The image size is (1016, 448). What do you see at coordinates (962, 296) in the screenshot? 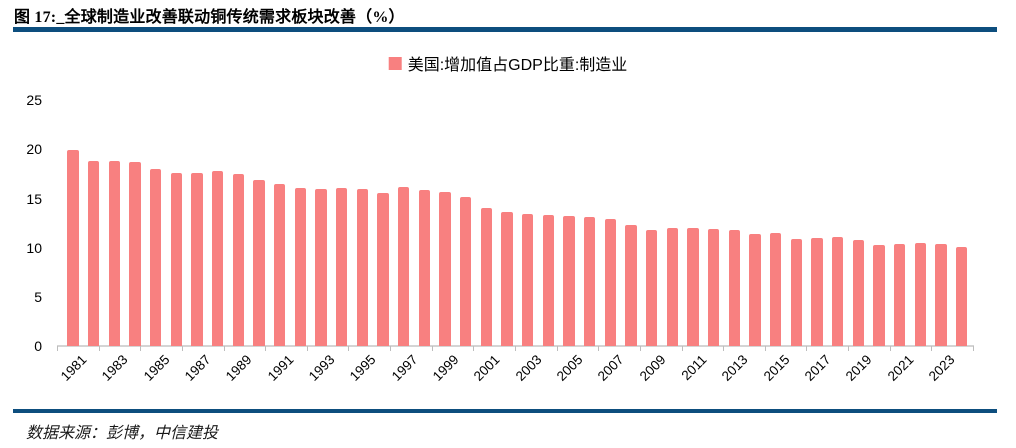
I see `bar-2024` at bounding box center [962, 296].